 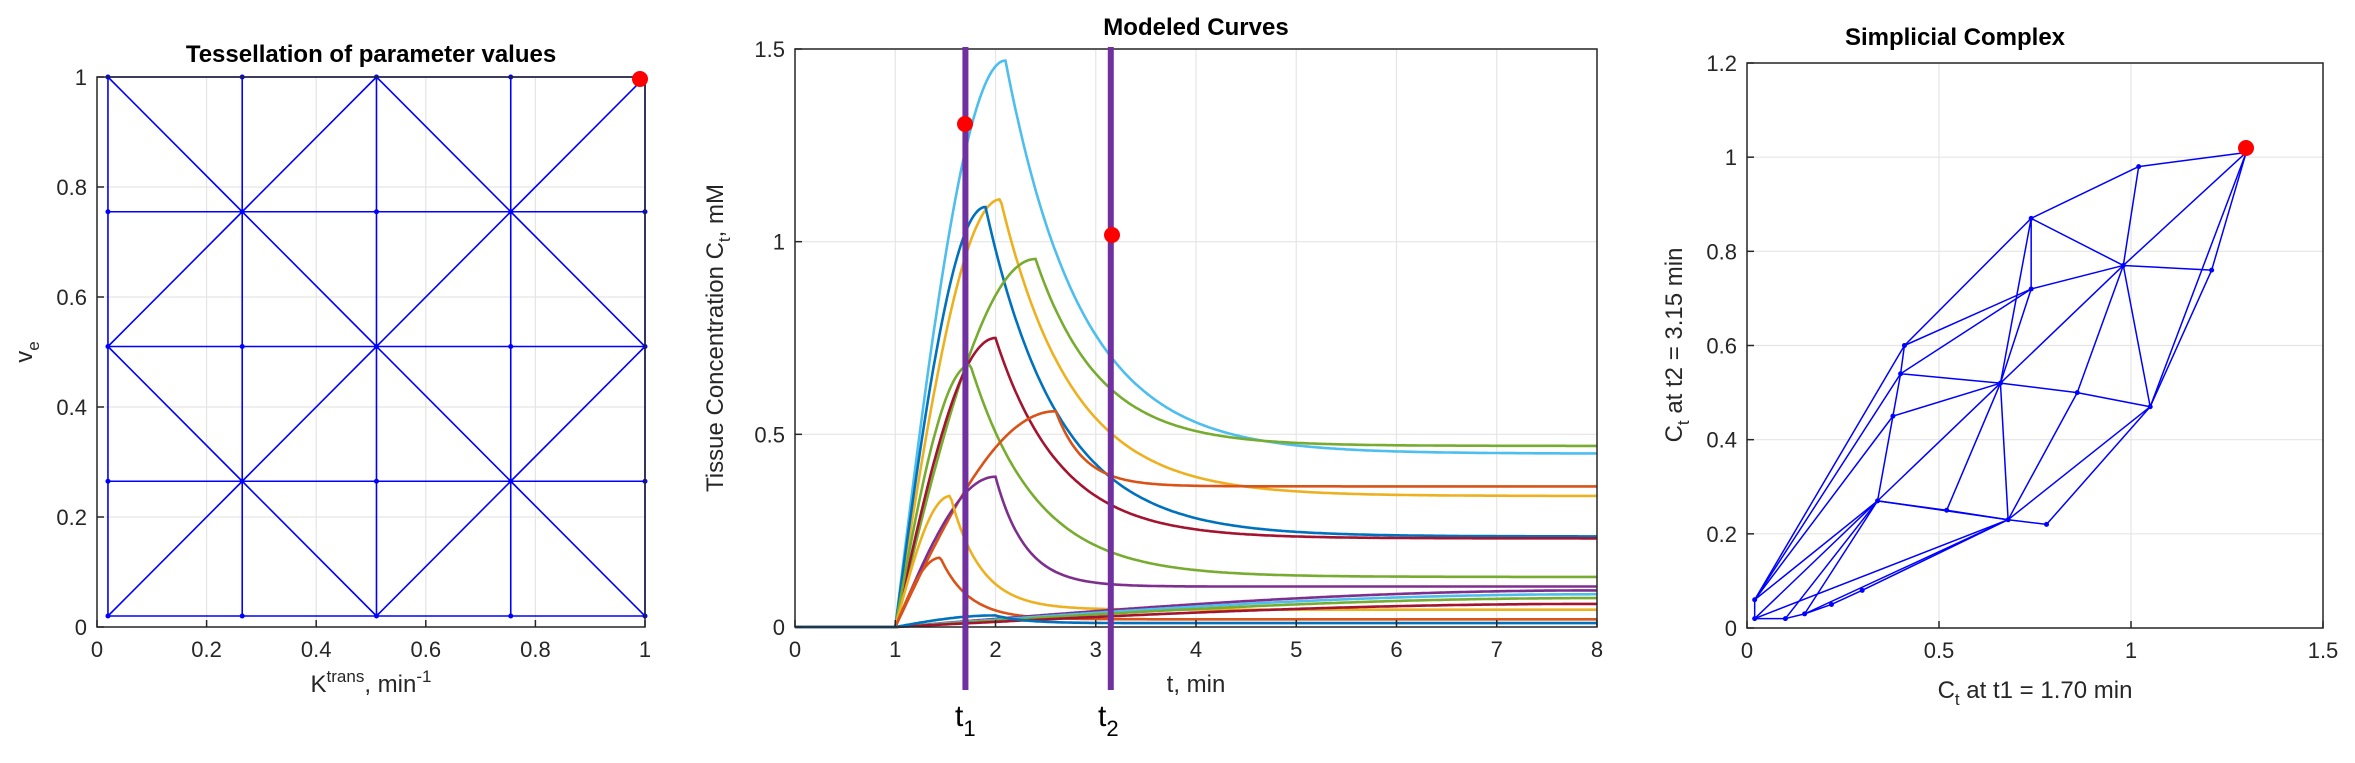 What do you see at coordinates (1747, 650) in the screenshot?
I see `p3-xtick-label-0: 0` at bounding box center [1747, 650].